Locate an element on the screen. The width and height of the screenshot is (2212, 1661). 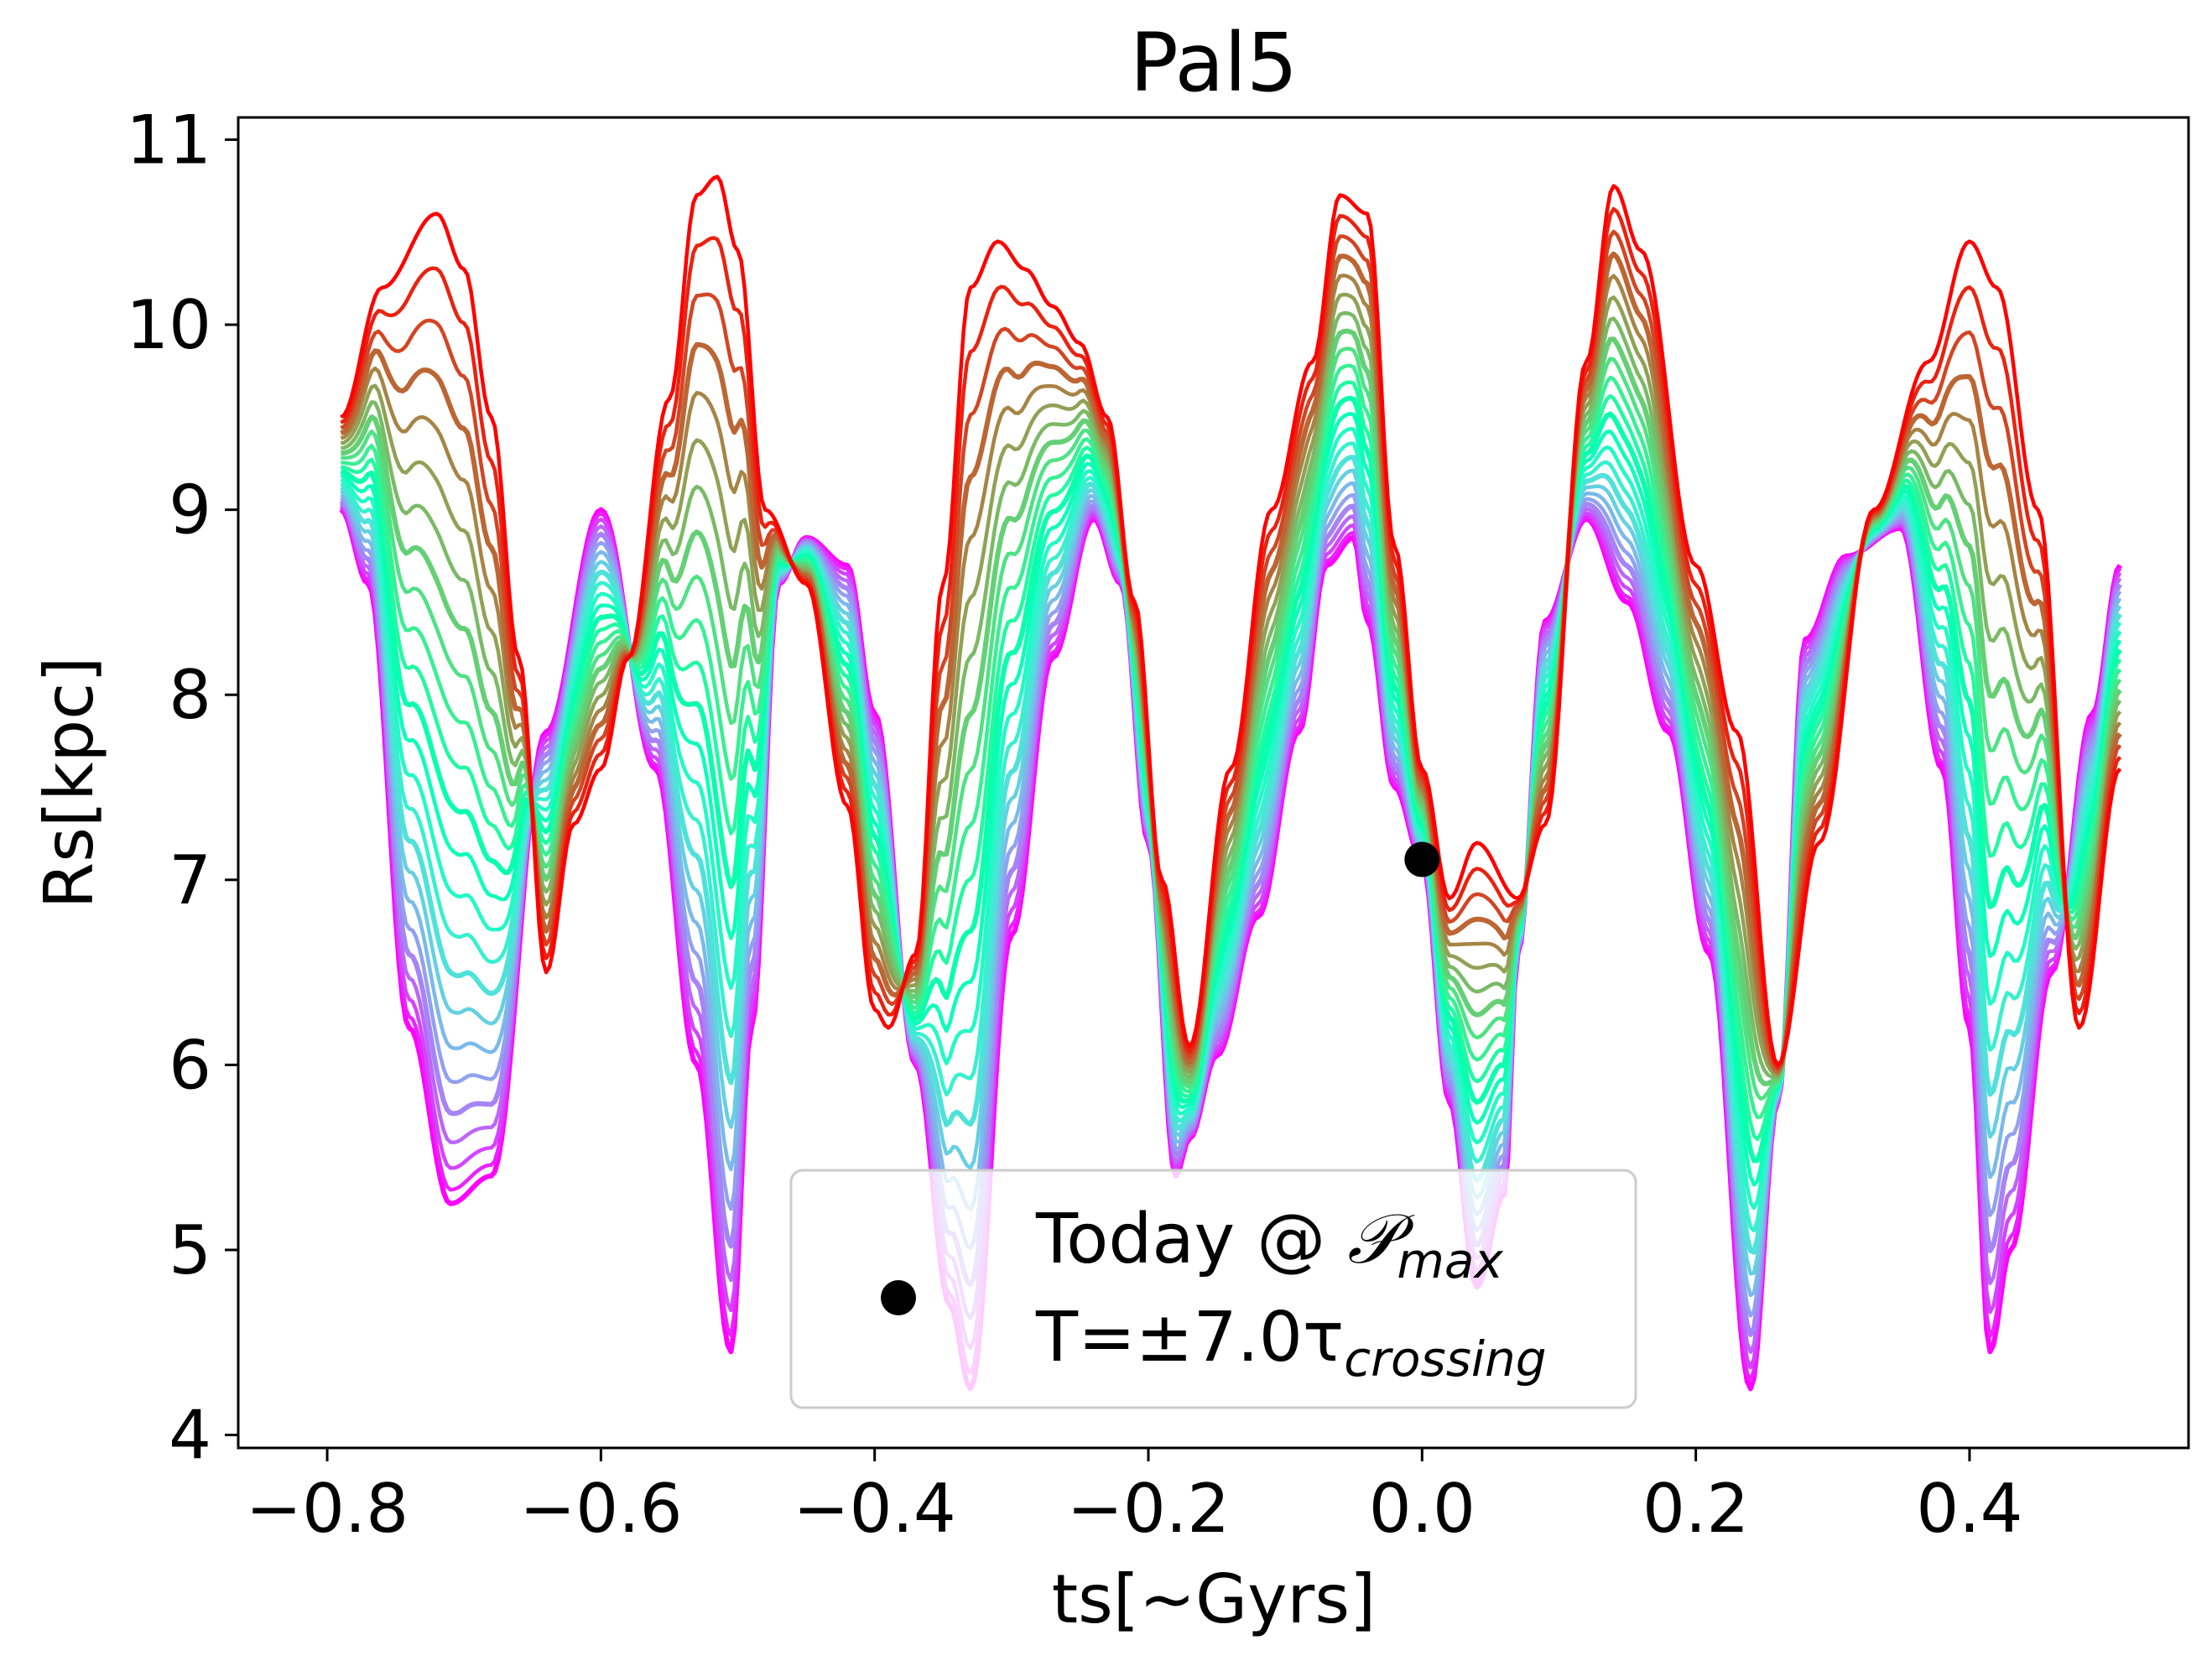
y-tick-label: 5 is located at coordinates (190, 1250).